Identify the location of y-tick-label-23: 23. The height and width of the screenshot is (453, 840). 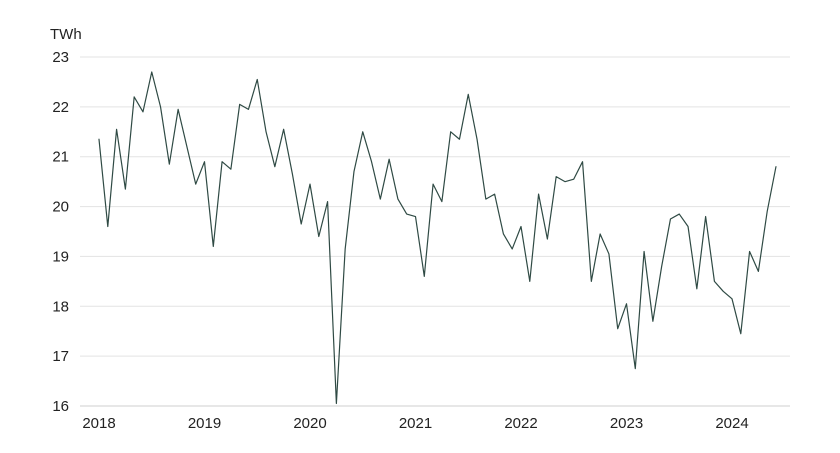
(60, 57).